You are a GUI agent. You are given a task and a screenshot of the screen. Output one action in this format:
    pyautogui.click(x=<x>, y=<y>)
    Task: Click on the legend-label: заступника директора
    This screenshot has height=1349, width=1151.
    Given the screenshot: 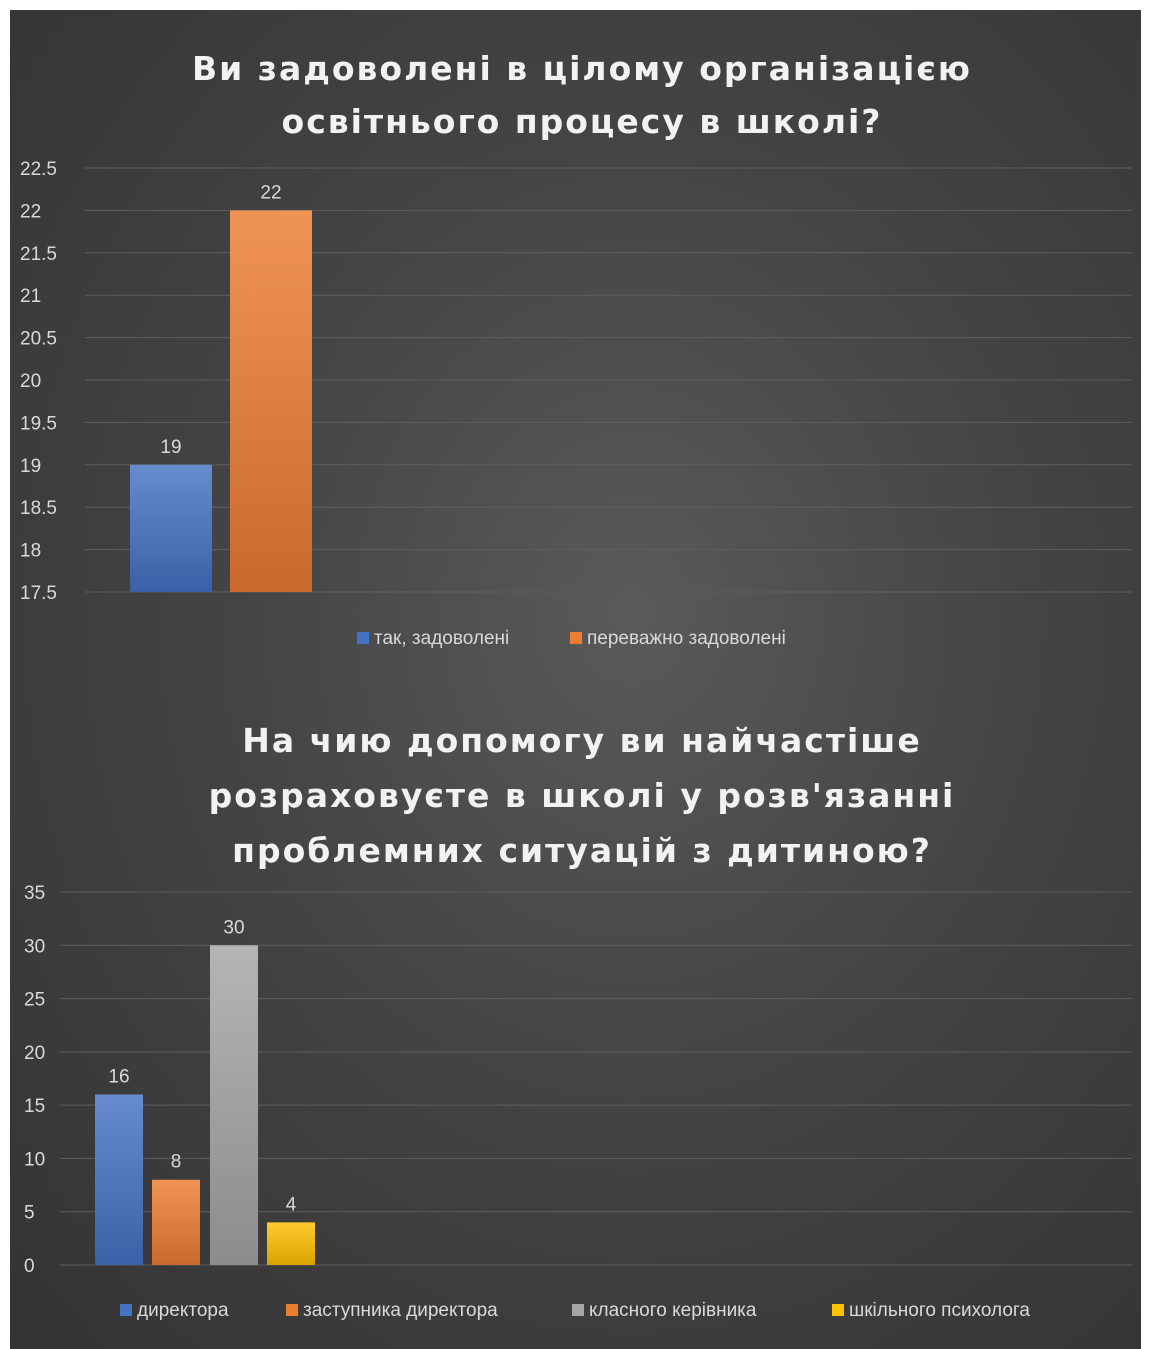 What is the action you would take?
    pyautogui.click(x=400, y=1310)
    